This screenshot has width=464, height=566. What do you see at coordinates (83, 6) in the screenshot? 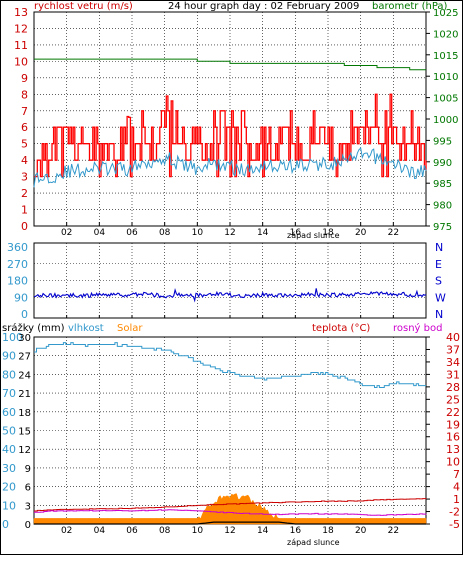
I see `wind-speed-label: rychlost vetru (m/s)` at bounding box center [83, 6].